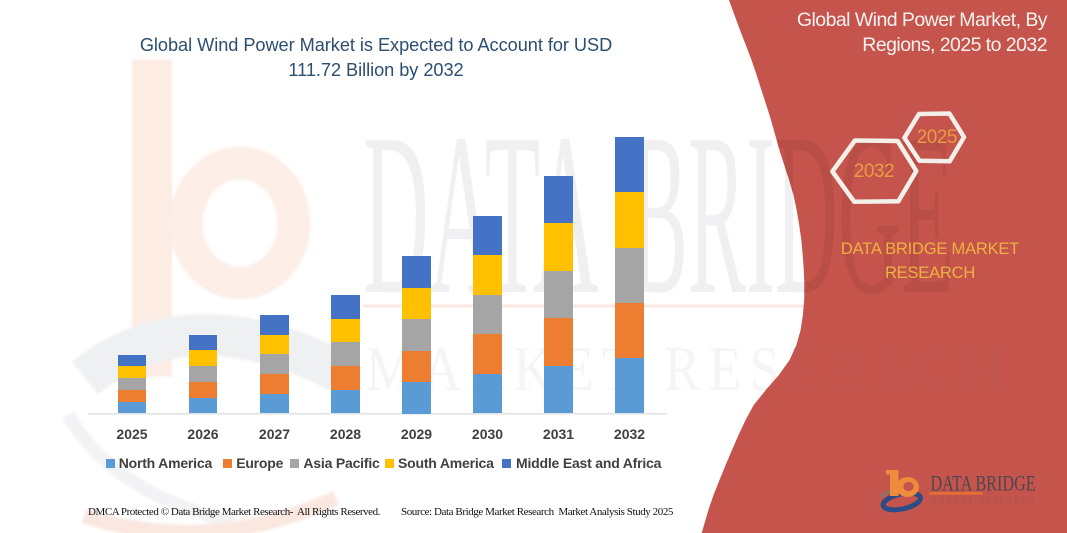 The width and height of the screenshot is (1067, 533). I want to click on svg-text: MARKET RESEARCH, so click(983, 501).